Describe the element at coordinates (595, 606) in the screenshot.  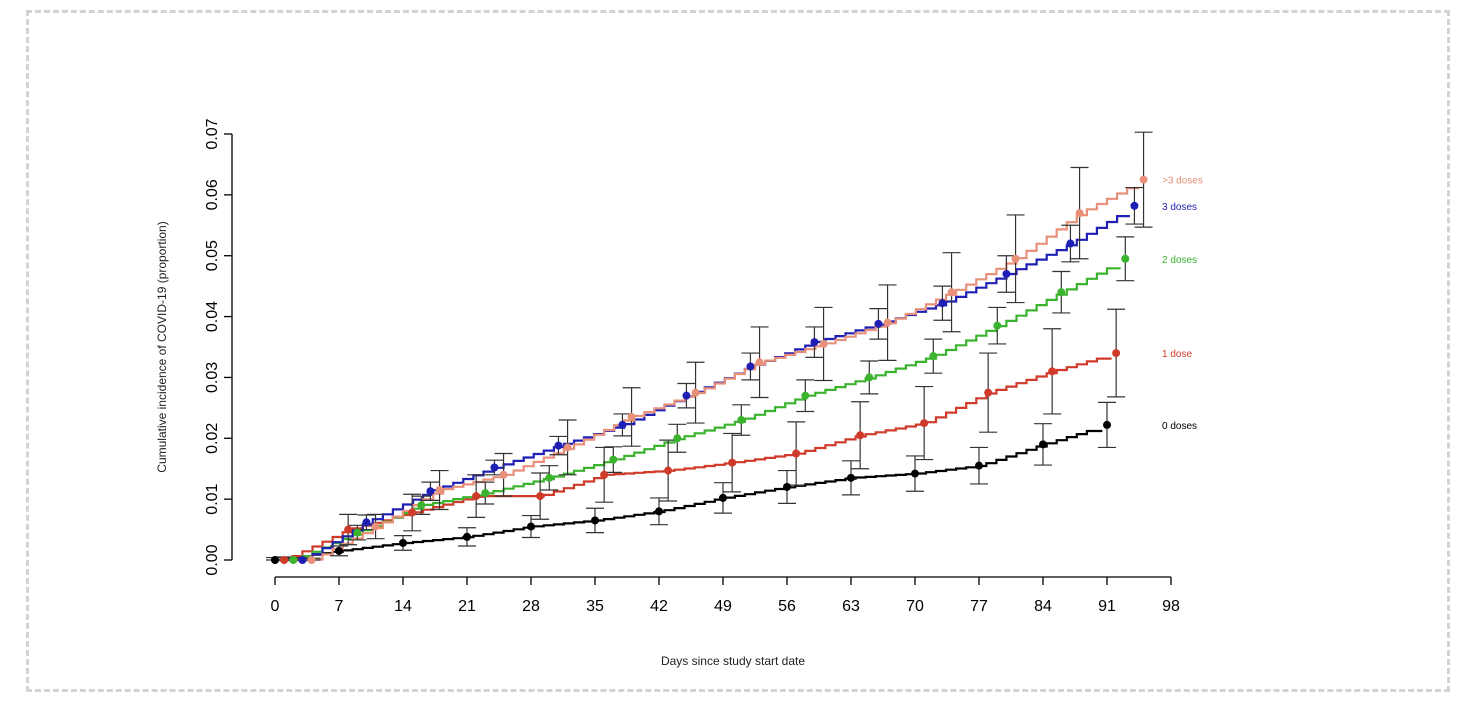
I see `x-tick-label: 35` at that location.